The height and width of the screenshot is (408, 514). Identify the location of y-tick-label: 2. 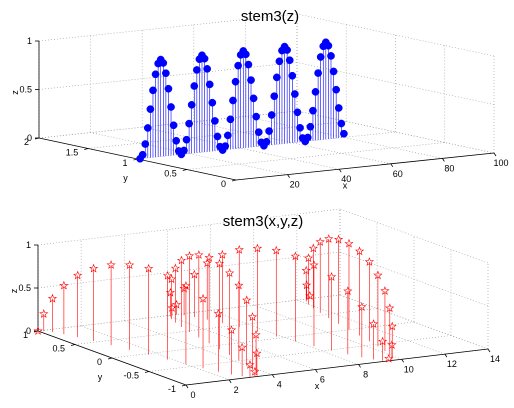
(26, 142).